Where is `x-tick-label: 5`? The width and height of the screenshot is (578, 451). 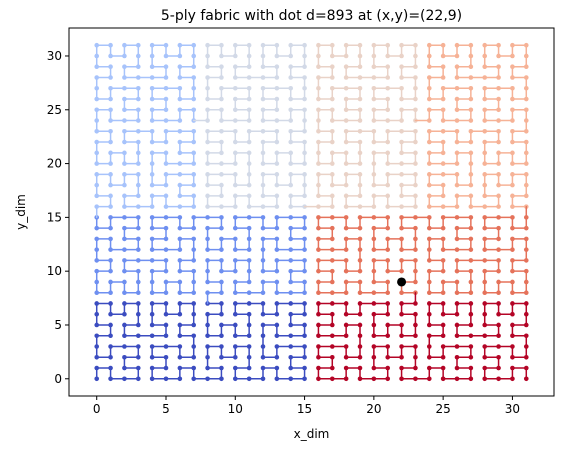
x-tick-label: 5 is located at coordinates (166, 409).